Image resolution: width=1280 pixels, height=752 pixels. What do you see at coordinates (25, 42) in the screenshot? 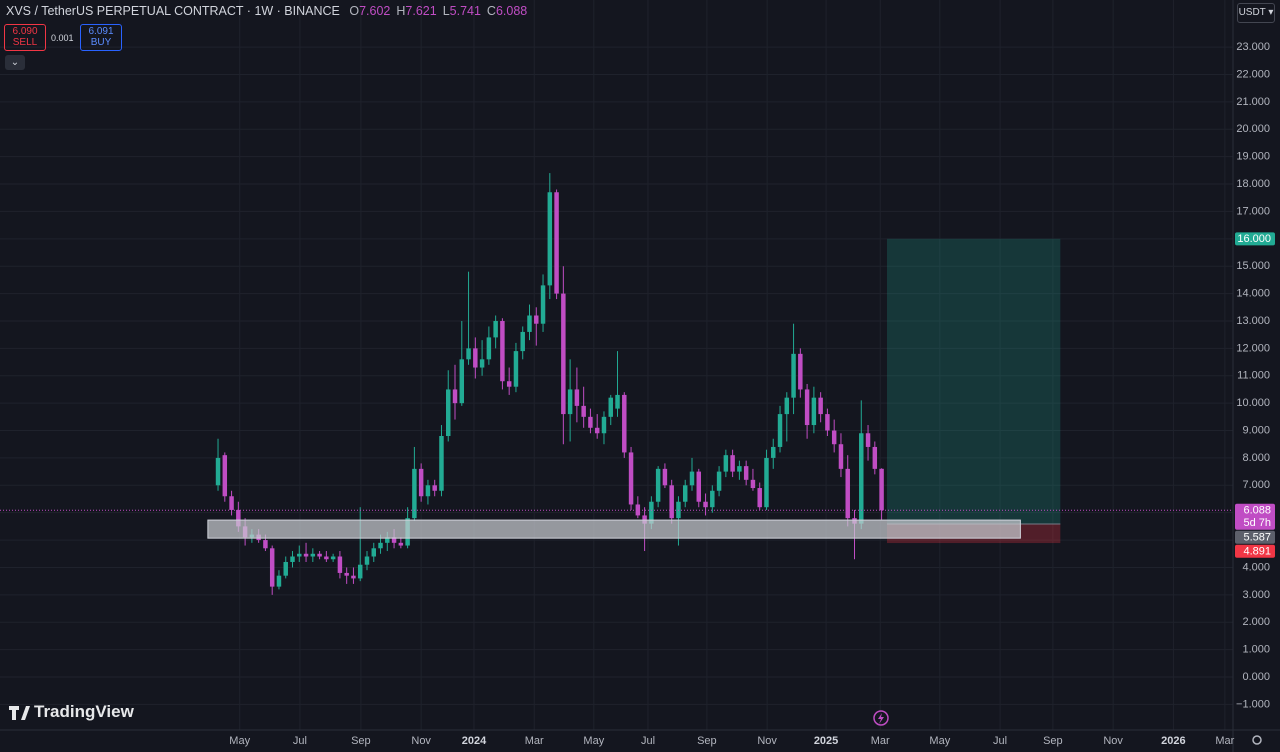
I see `sell-label: SELL` at bounding box center [25, 42].